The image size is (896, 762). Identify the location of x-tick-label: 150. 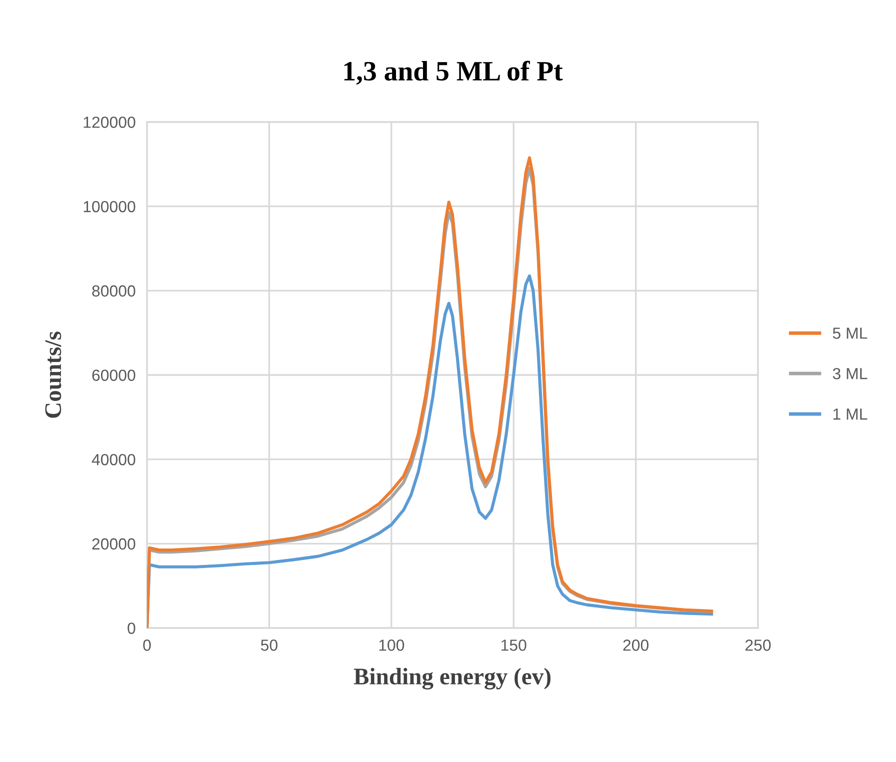
(513, 645).